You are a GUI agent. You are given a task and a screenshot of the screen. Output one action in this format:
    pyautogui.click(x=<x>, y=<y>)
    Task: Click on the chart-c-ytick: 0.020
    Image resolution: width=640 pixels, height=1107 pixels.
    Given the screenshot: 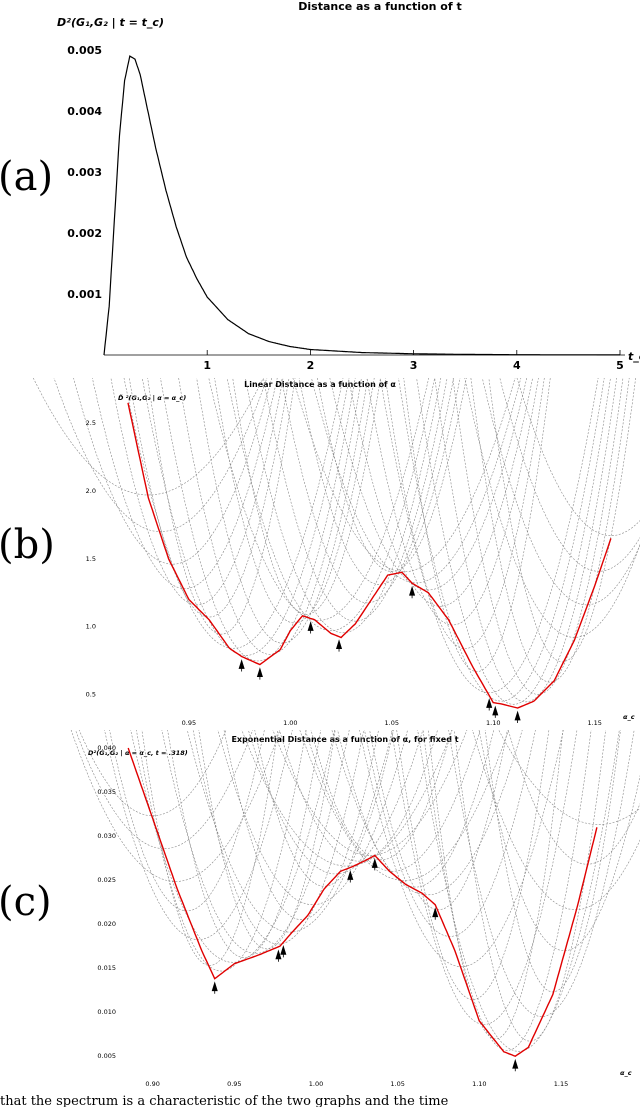 What is the action you would take?
    pyautogui.click(x=106, y=924)
    